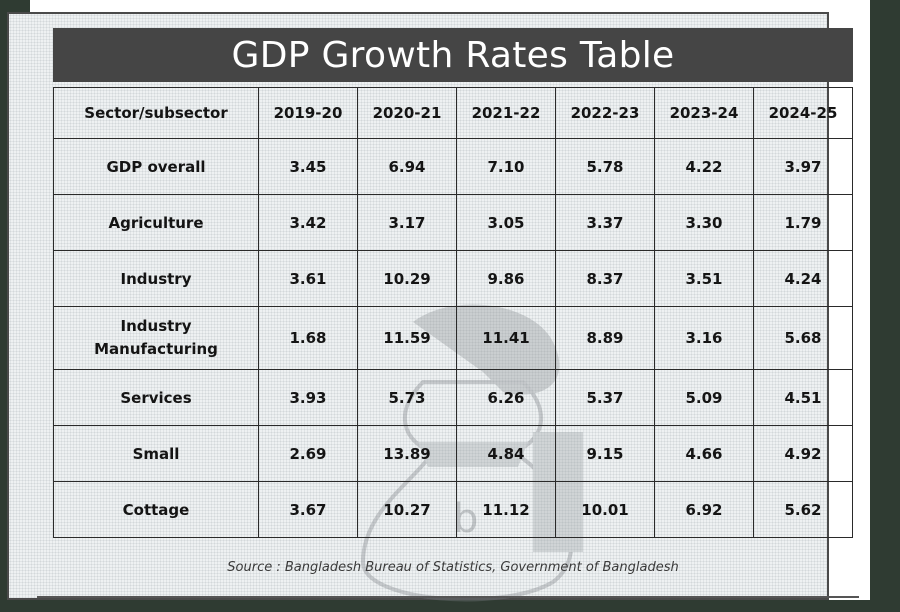 This screenshot has width=900, height=612. What do you see at coordinates (704, 509) in the screenshot?
I see `cell-value: 6.92` at bounding box center [704, 509].